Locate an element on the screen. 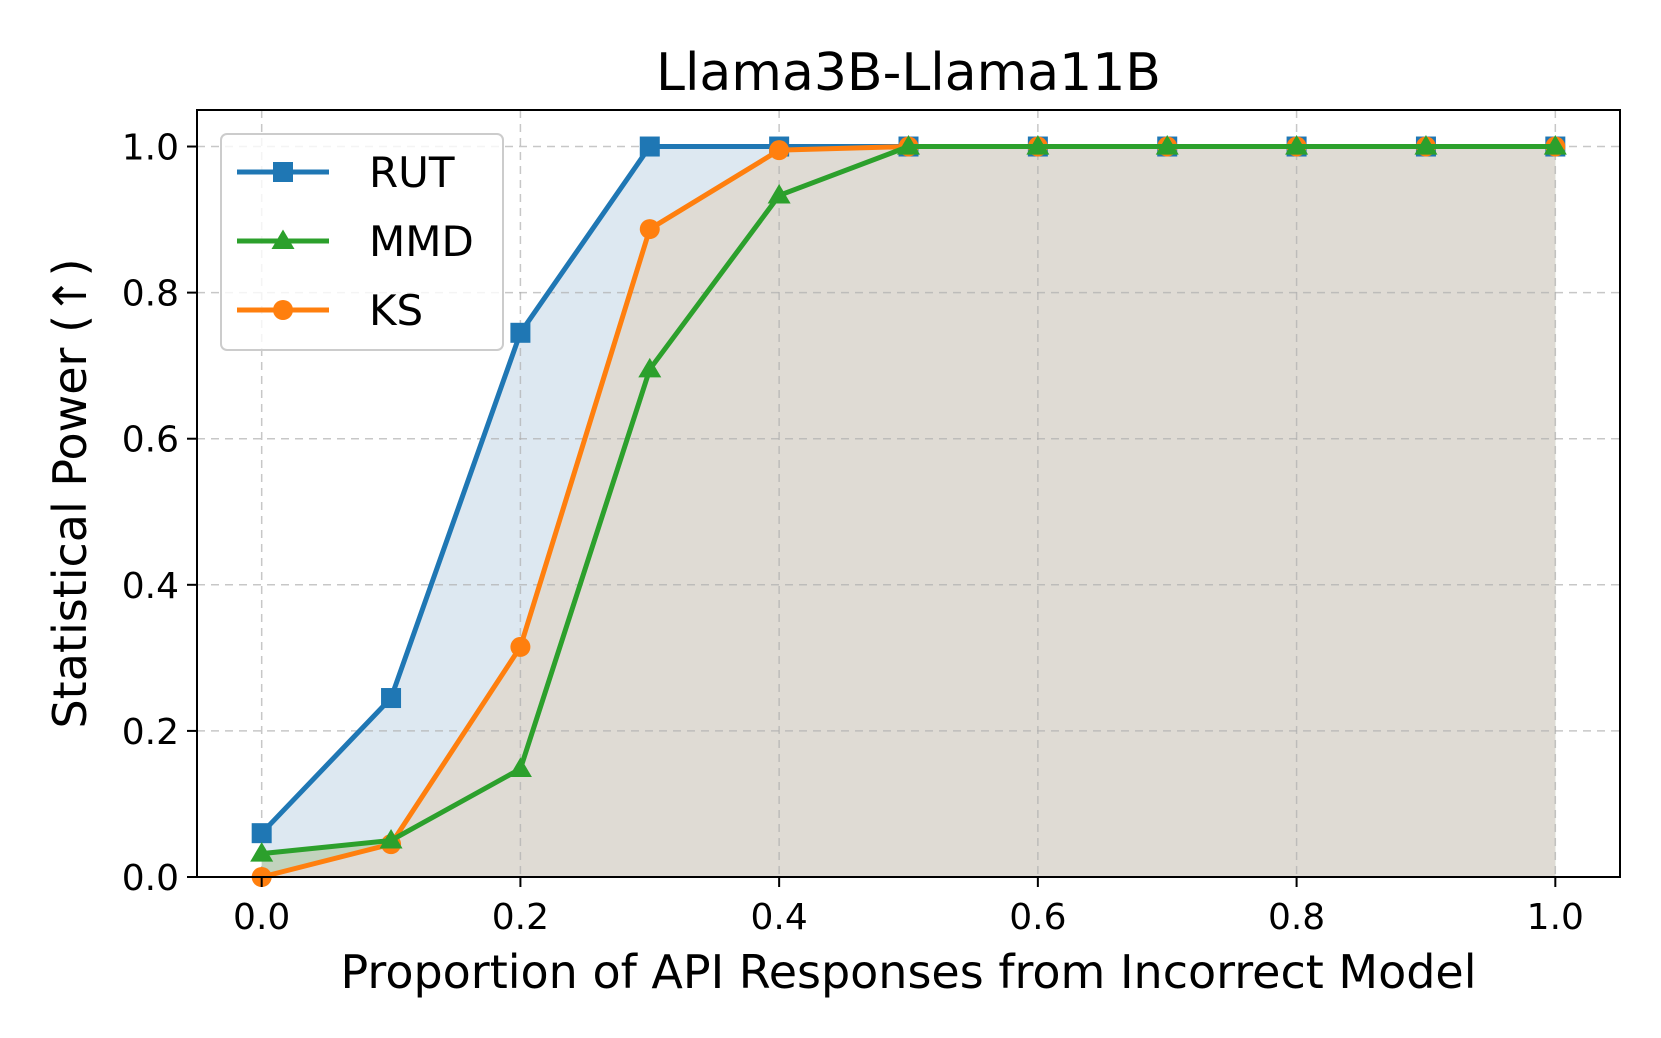 Image resolution: width=1661 pixels, height=1038 pixels. legend-label: MMD is located at coordinates (421, 241).